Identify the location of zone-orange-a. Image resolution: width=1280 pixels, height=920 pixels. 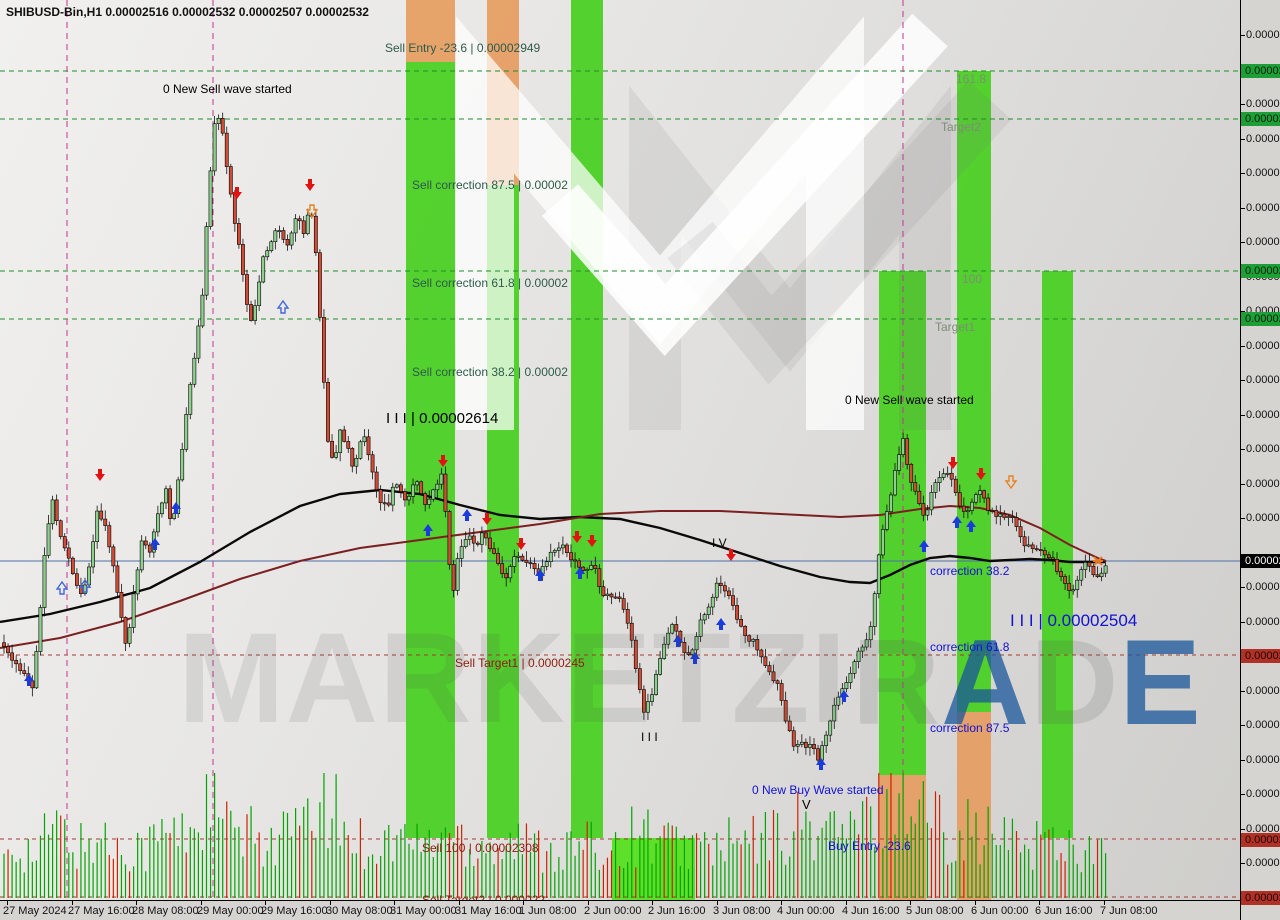
(430, 31).